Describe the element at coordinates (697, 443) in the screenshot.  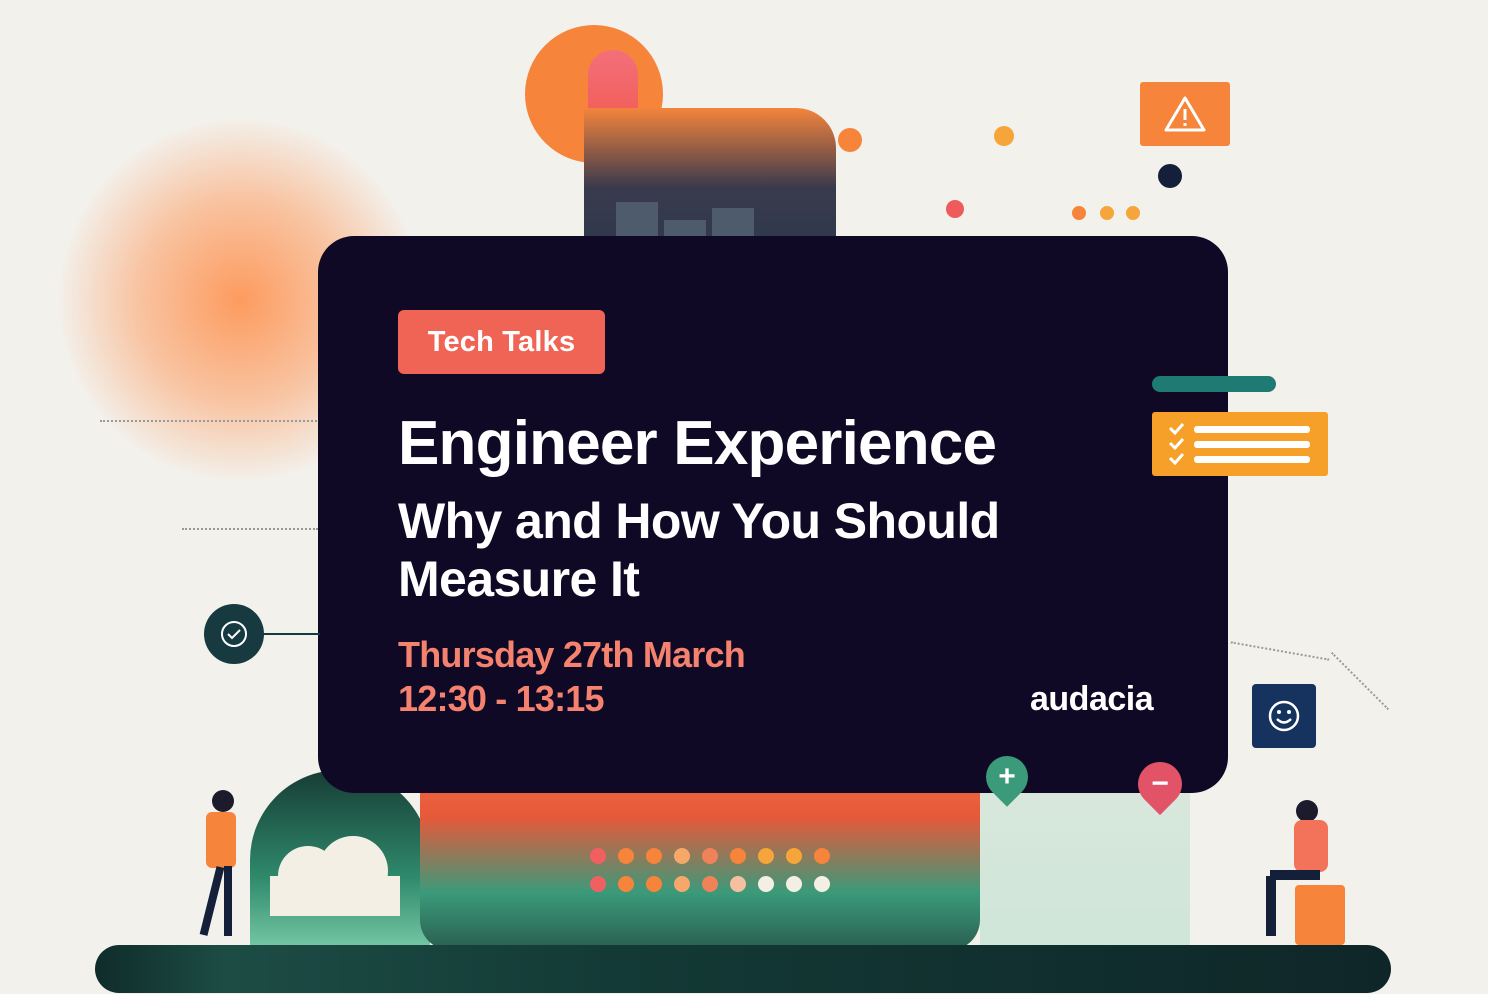
I see `event-title: Engineer Experience` at that location.